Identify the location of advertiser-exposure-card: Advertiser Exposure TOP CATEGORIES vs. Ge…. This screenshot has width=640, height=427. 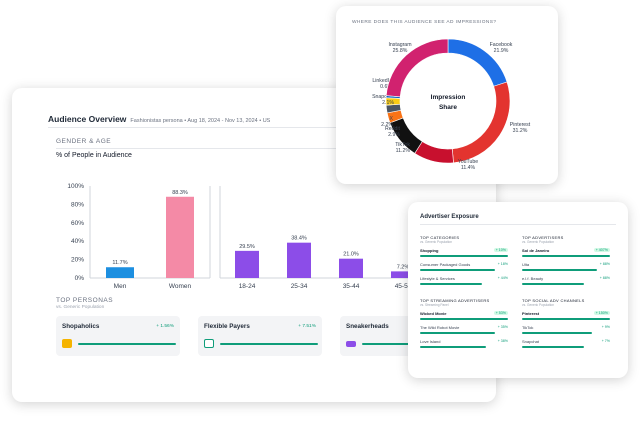
(518, 290).